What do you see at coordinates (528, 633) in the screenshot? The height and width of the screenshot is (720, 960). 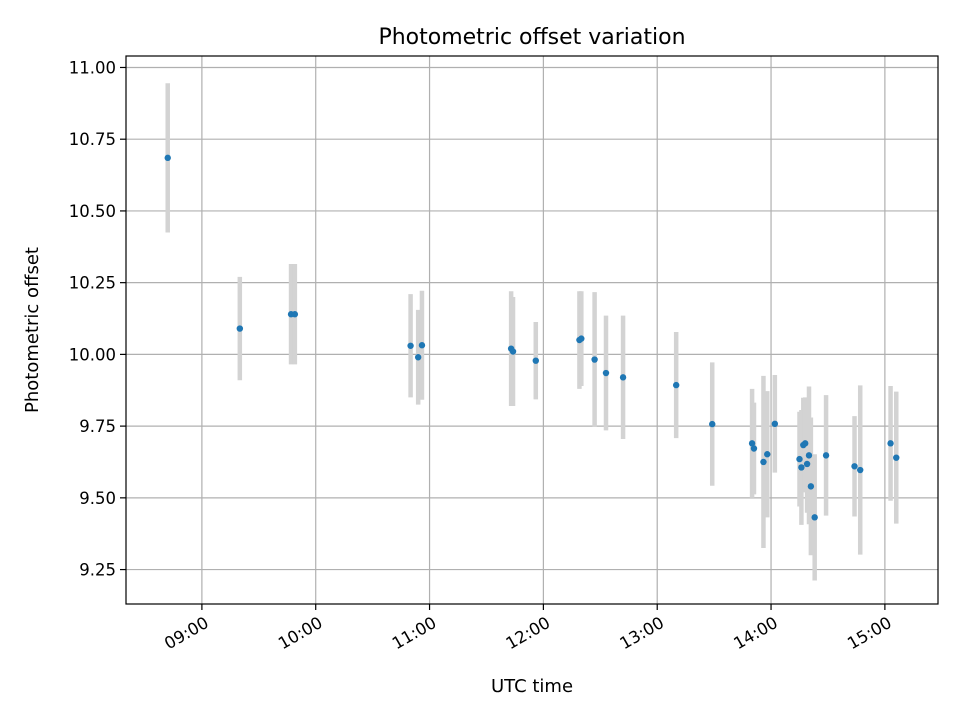 I see `x-tick-label: 12:00` at bounding box center [528, 633].